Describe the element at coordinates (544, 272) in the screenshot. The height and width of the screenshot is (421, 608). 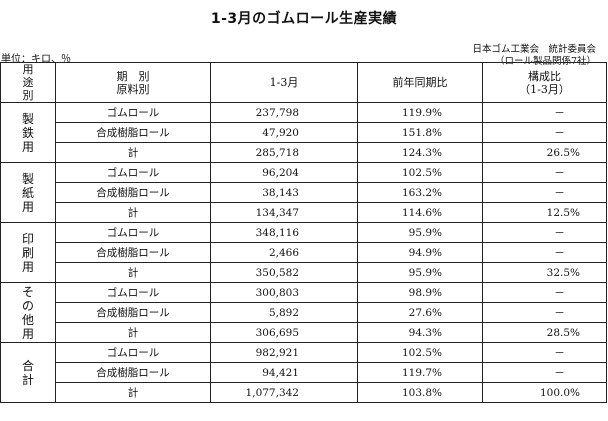
I see `share-cell: 32.5%` at that location.